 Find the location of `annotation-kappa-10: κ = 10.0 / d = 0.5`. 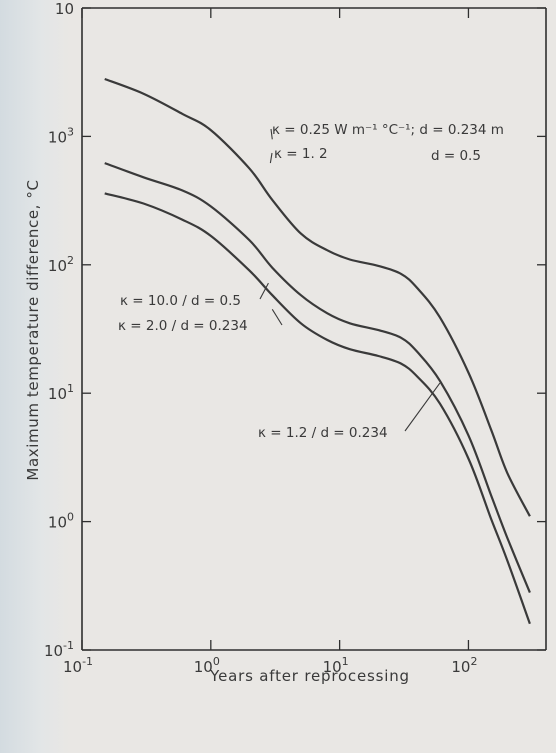

annotation-kappa-10: κ = 10.0 / d = 0.5 is located at coordinates (180, 301).